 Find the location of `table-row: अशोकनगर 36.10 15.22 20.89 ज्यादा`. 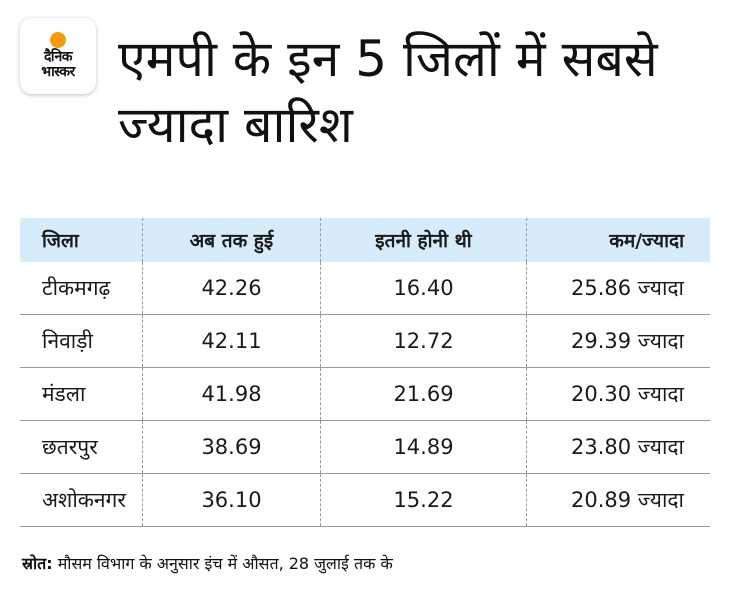

table-row: अशोकनगर 36.10 15.22 20.89 ज्यादा is located at coordinates (365, 500).